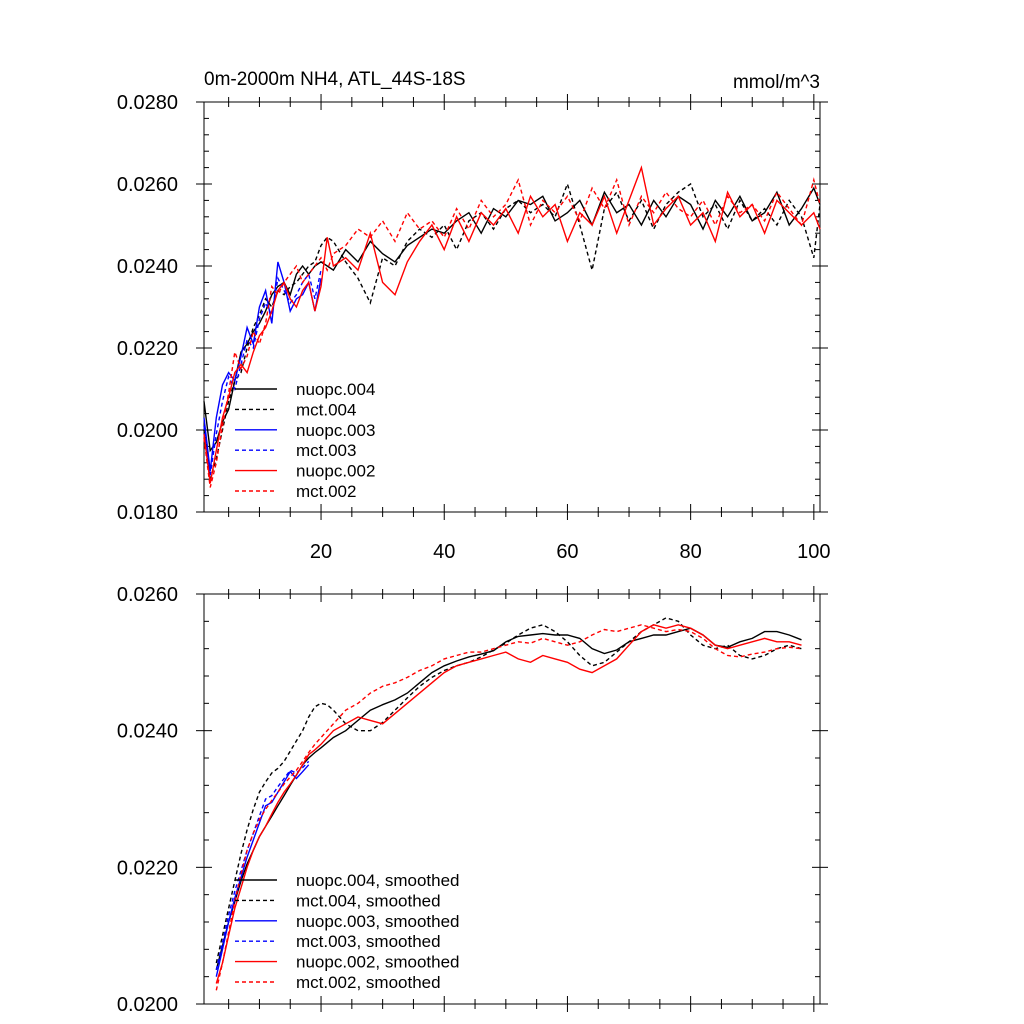 The width and height of the screenshot is (1024, 1024). What do you see at coordinates (335, 471) in the screenshot?
I see `legend-label: nuopc.002` at bounding box center [335, 471].